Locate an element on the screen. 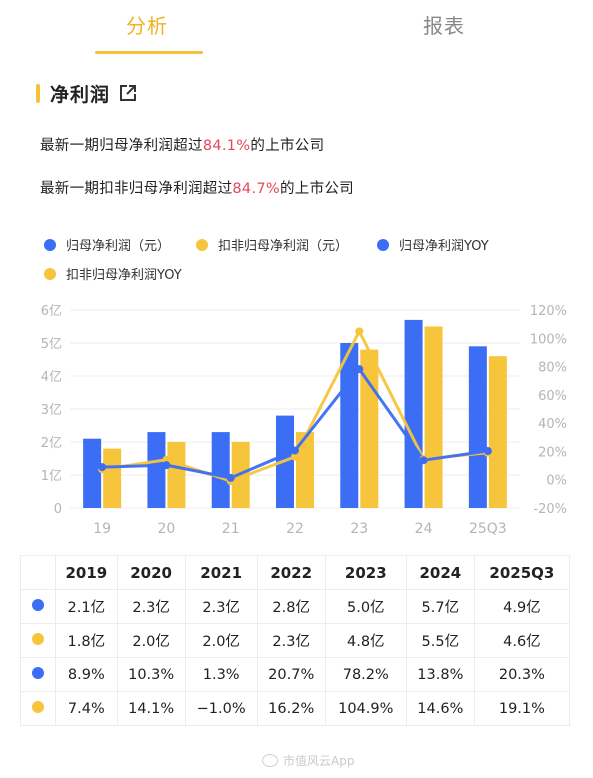 The image size is (593, 778). legend-item-net-profit-yoy: 归母净利润YOY is located at coordinates (433, 244).